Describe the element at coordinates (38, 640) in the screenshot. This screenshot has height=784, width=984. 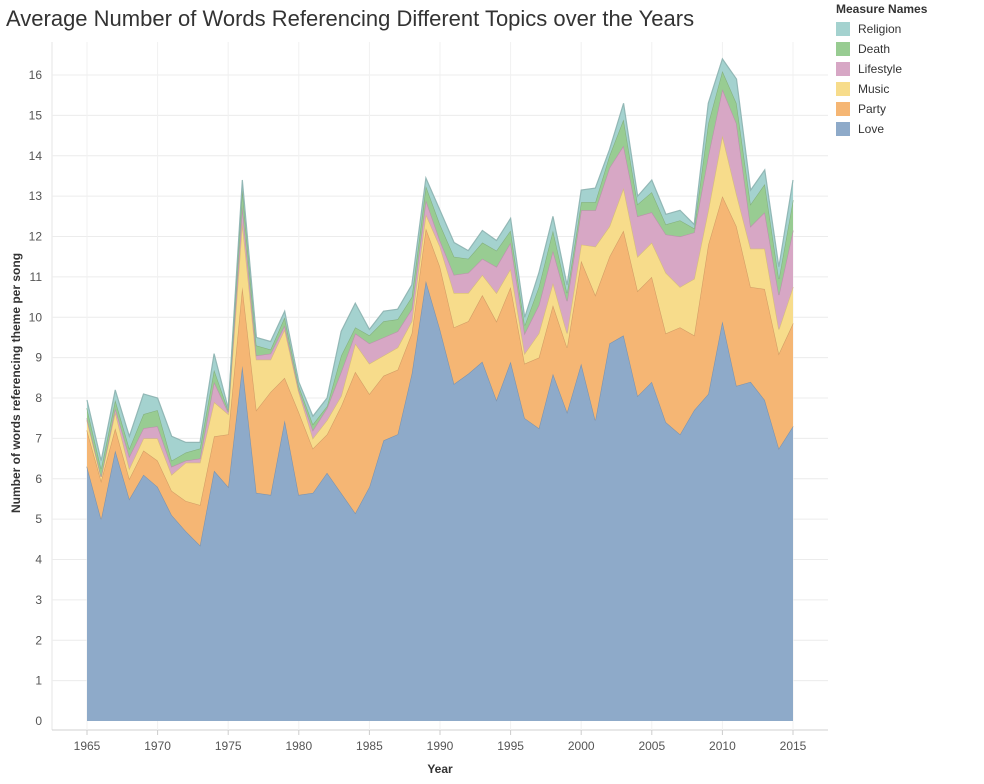
I see `y-tick-label: 2` at that location.